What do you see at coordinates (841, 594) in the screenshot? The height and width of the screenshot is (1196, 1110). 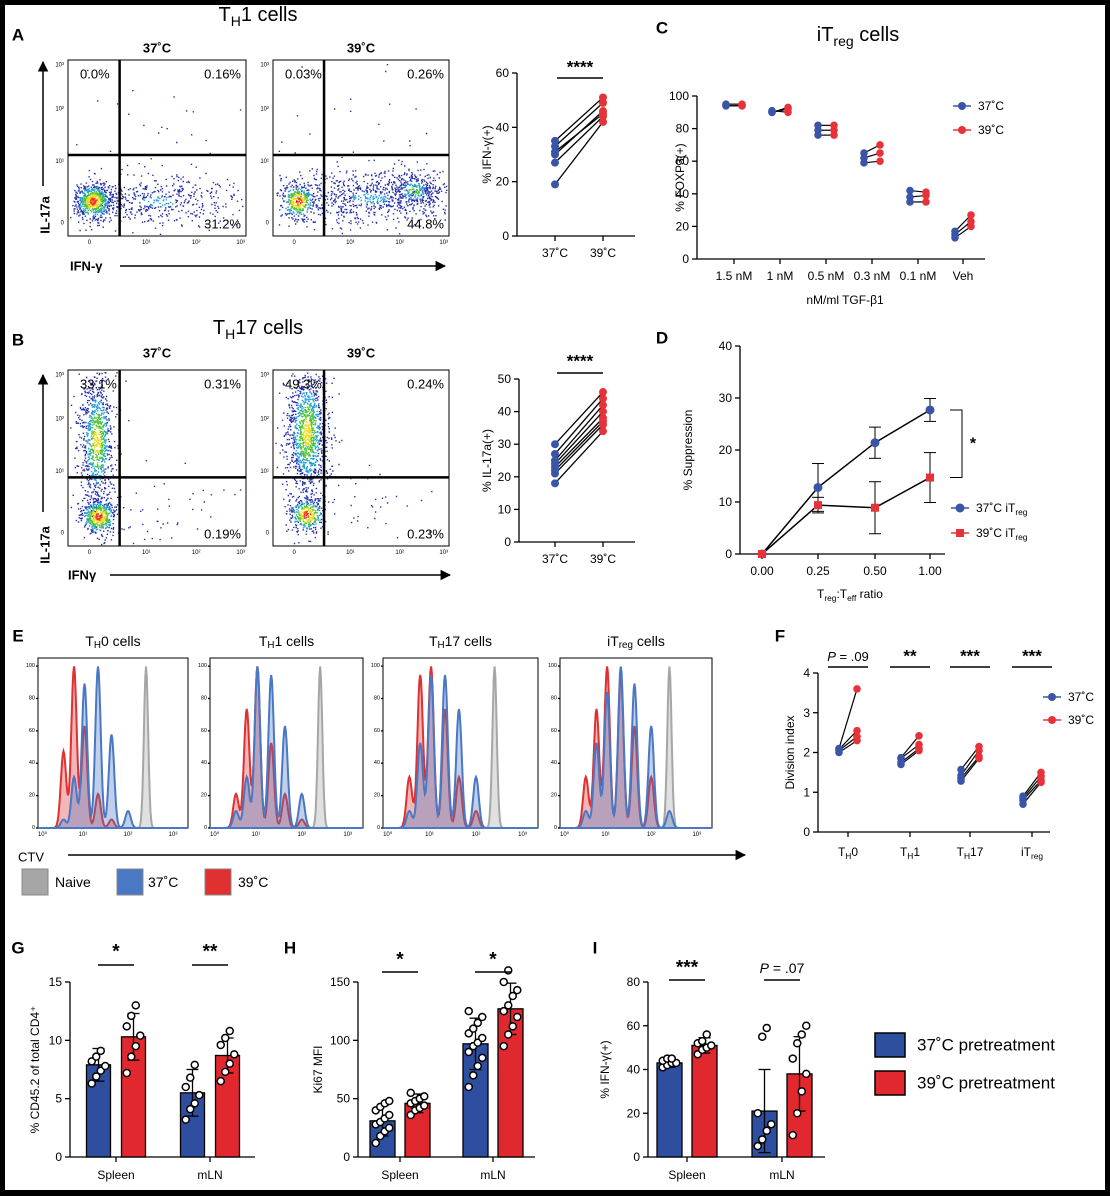 I see `text-part: :T` at bounding box center [841, 594].